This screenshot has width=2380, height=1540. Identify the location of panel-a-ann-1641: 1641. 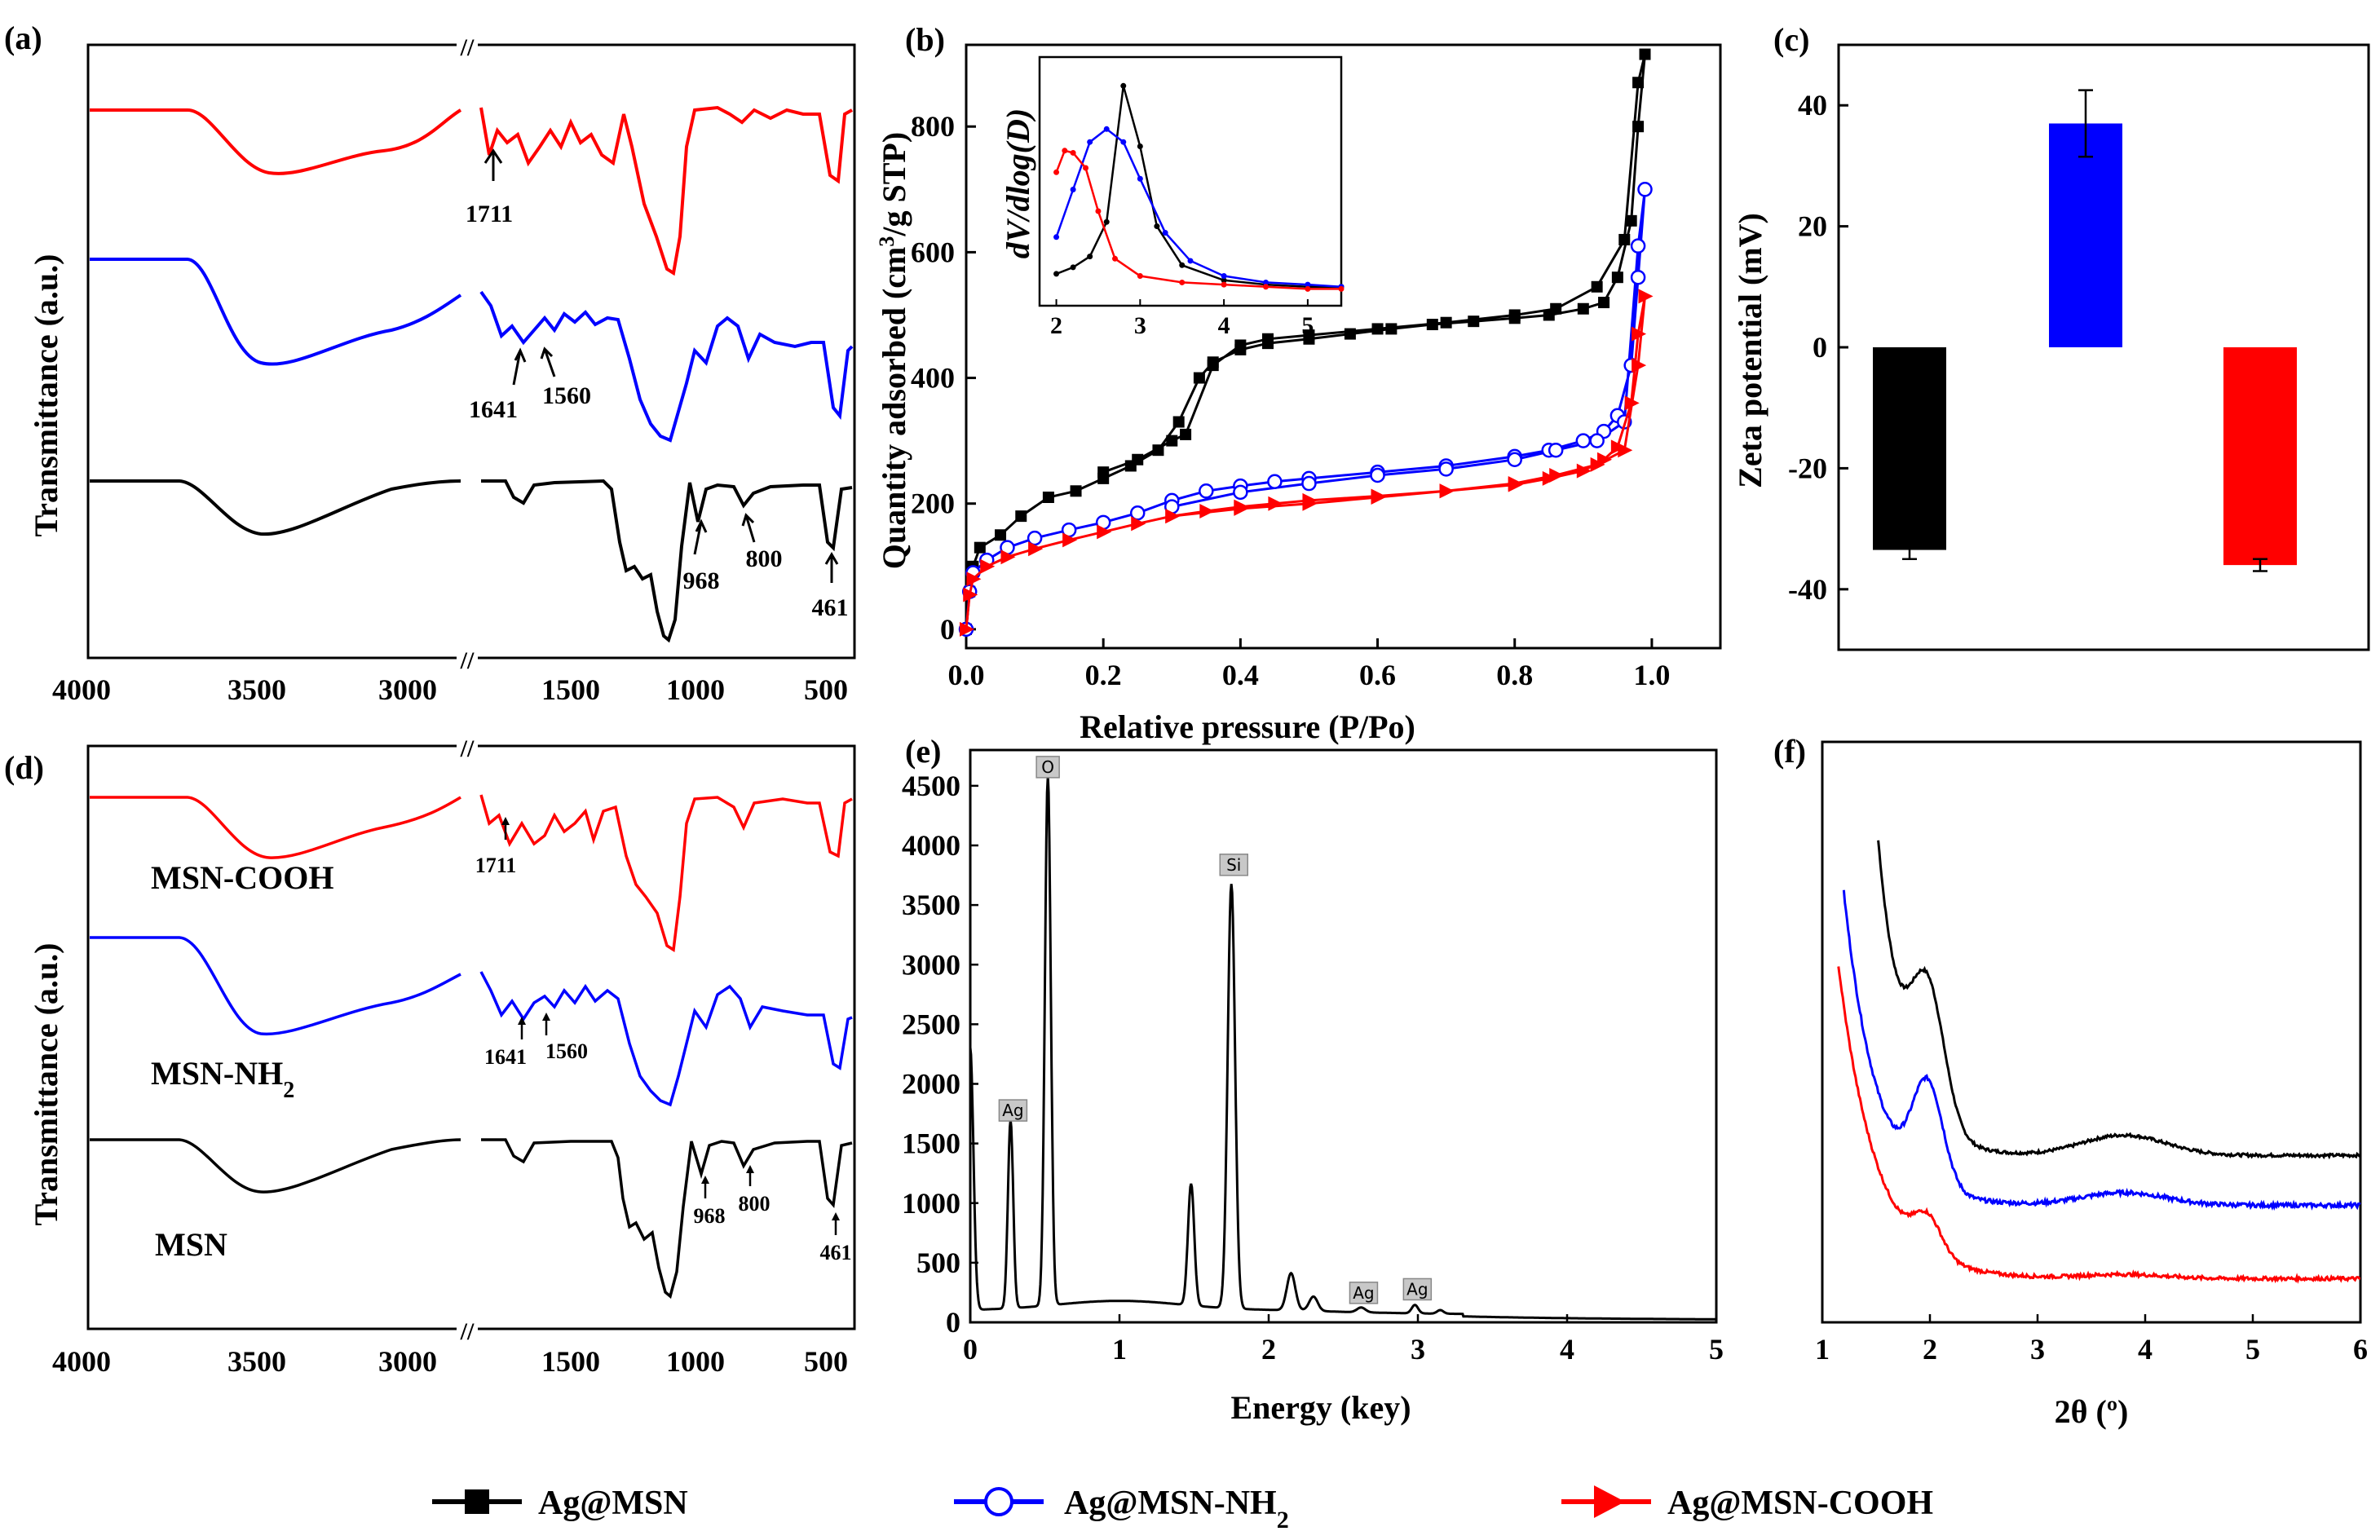
(493, 410).